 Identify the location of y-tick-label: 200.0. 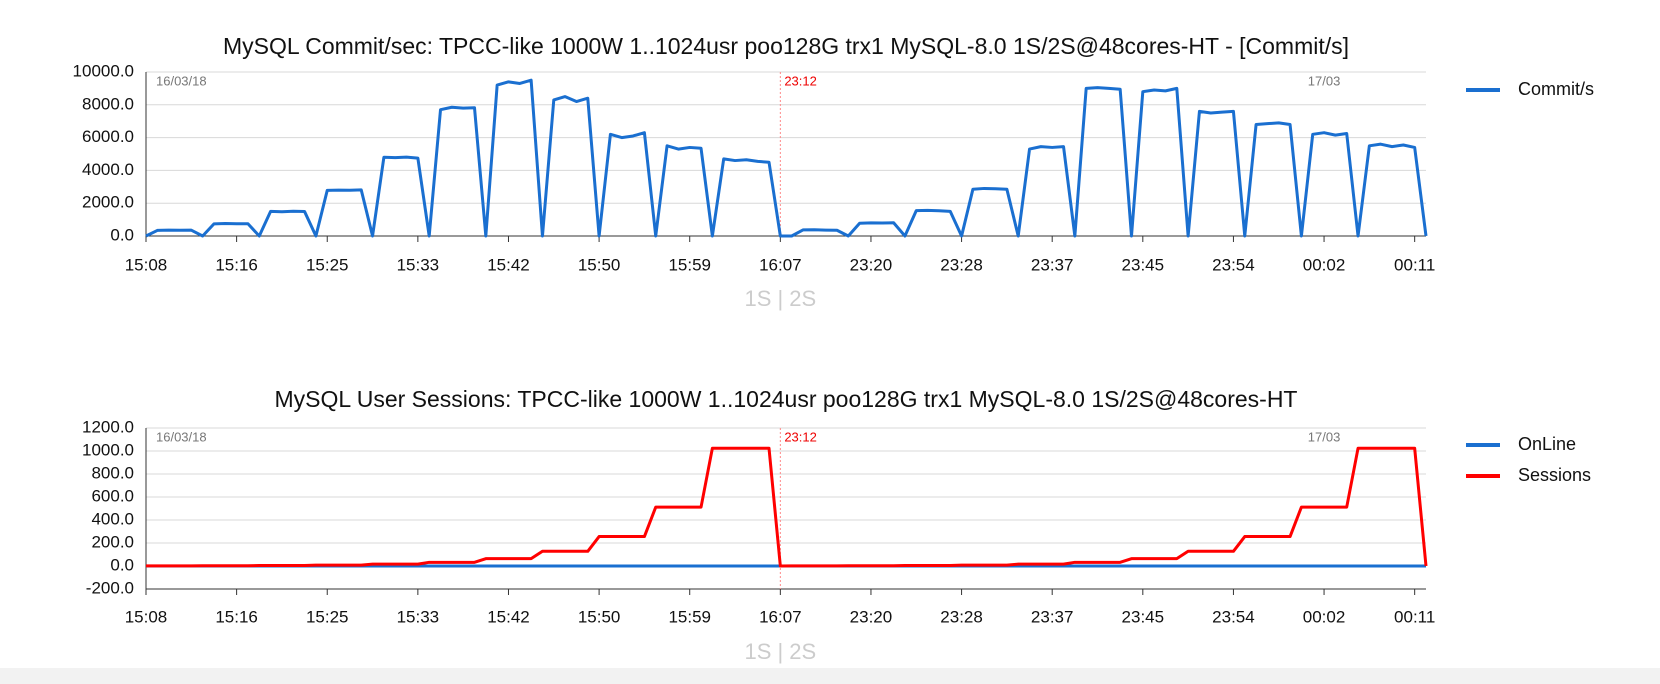
(112, 541).